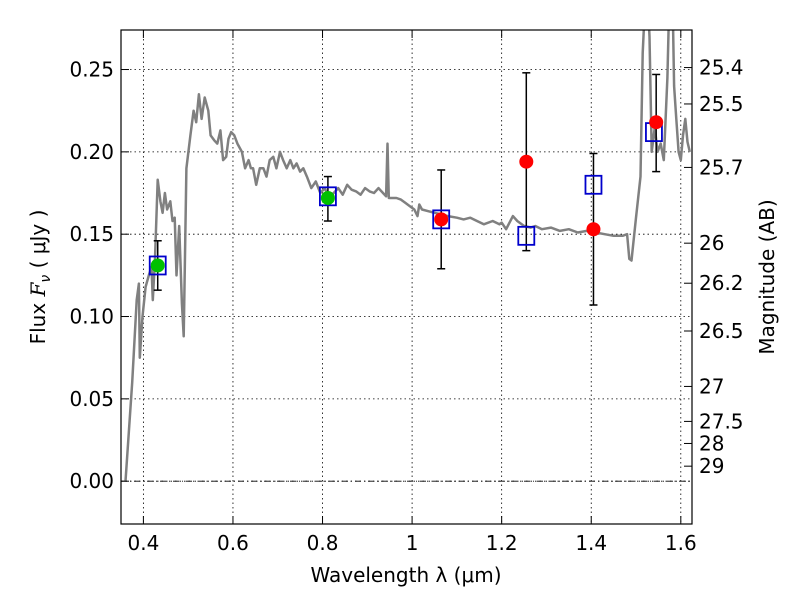 This screenshot has width=800, height=600. I want to click on x-tick-label: 1, so click(412, 543).